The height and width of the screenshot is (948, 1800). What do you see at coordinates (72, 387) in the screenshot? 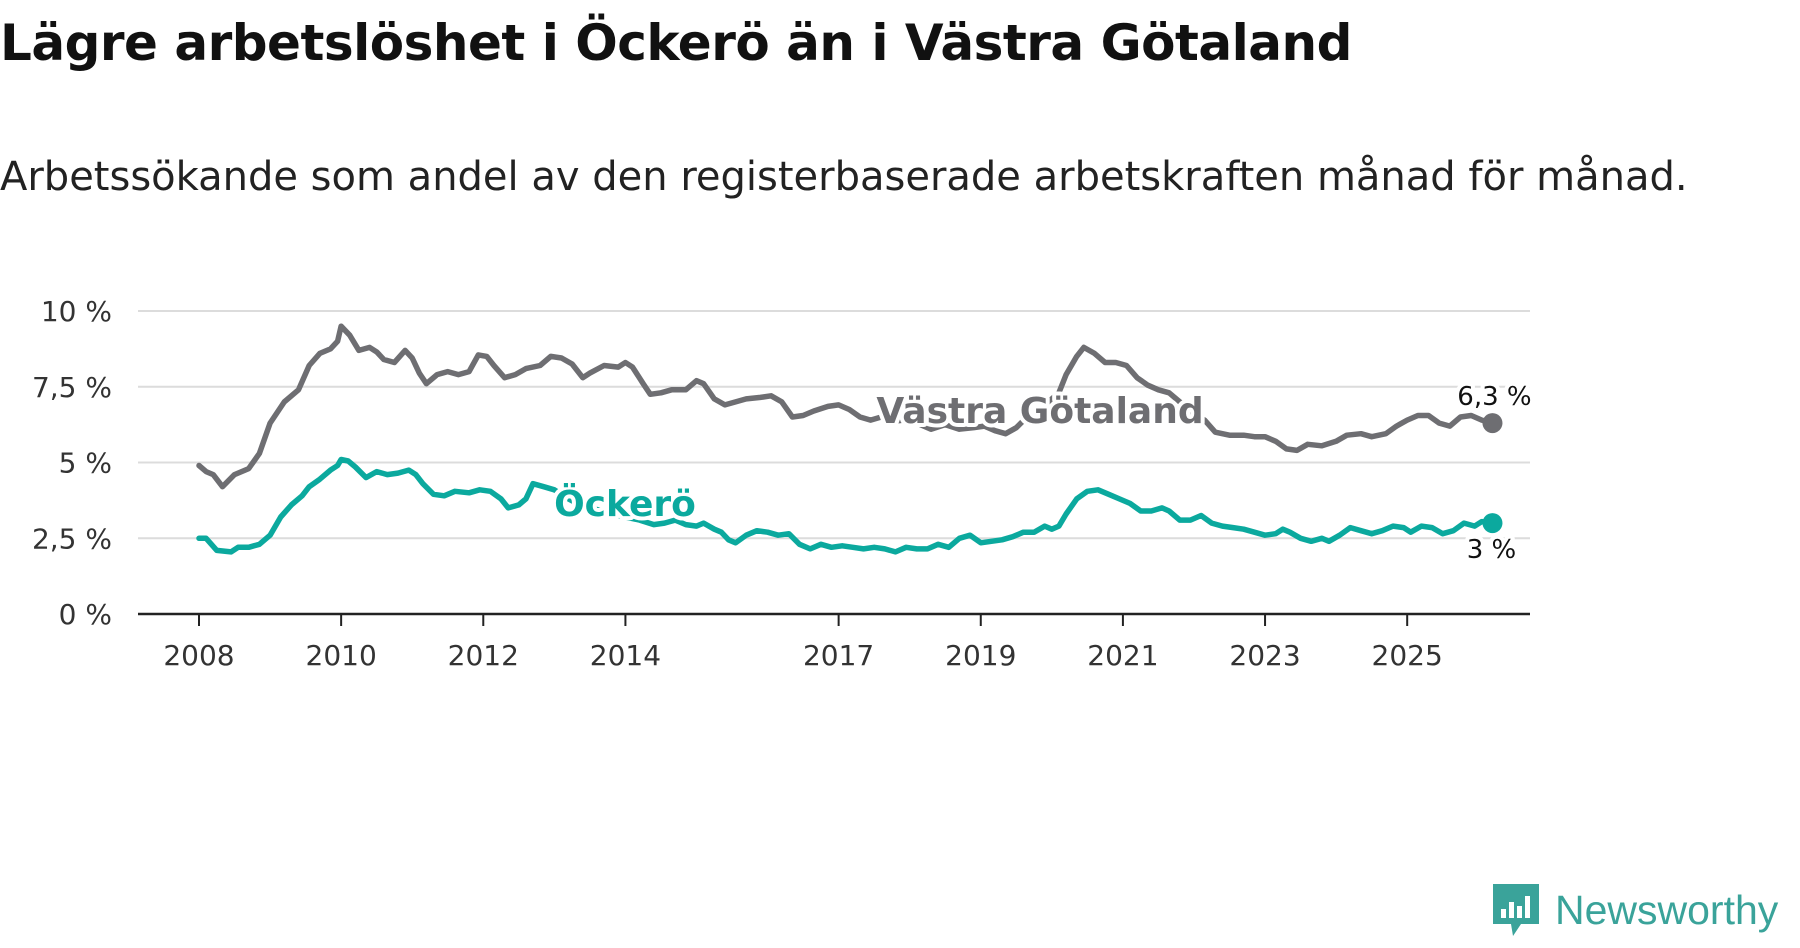
I see `y-tick-label: 7,5 %` at bounding box center [72, 387].